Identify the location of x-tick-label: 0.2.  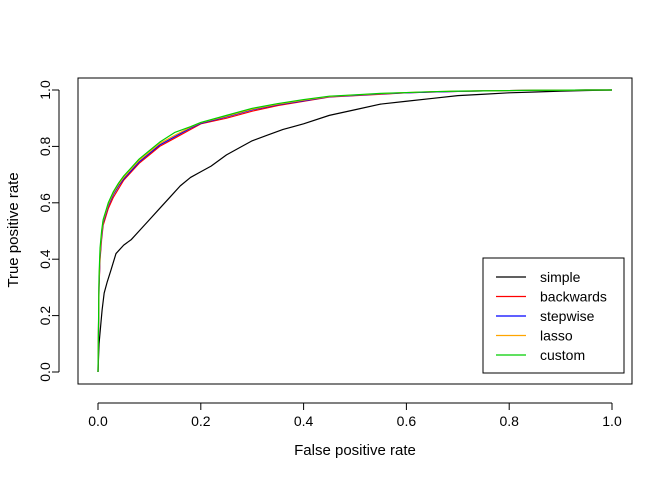
(201, 421).